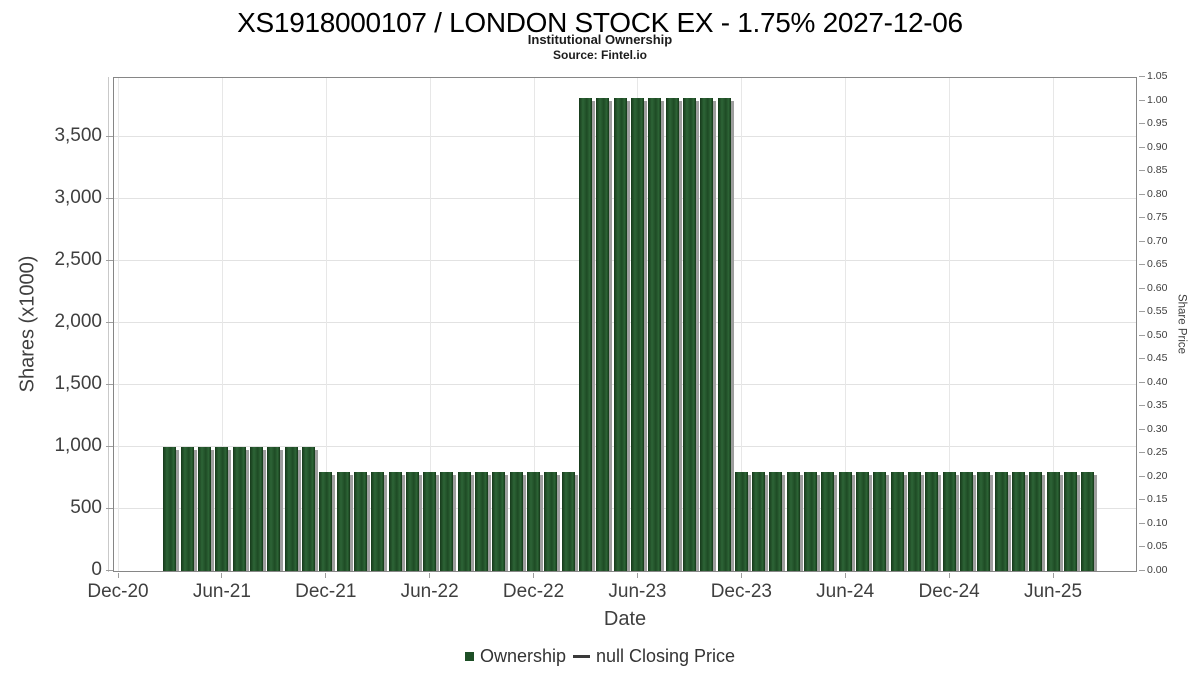 This screenshot has height=675, width=1200. Describe the element at coordinates (665, 656) in the screenshot. I see `legend-label-closing-price: null Closing Price` at that location.